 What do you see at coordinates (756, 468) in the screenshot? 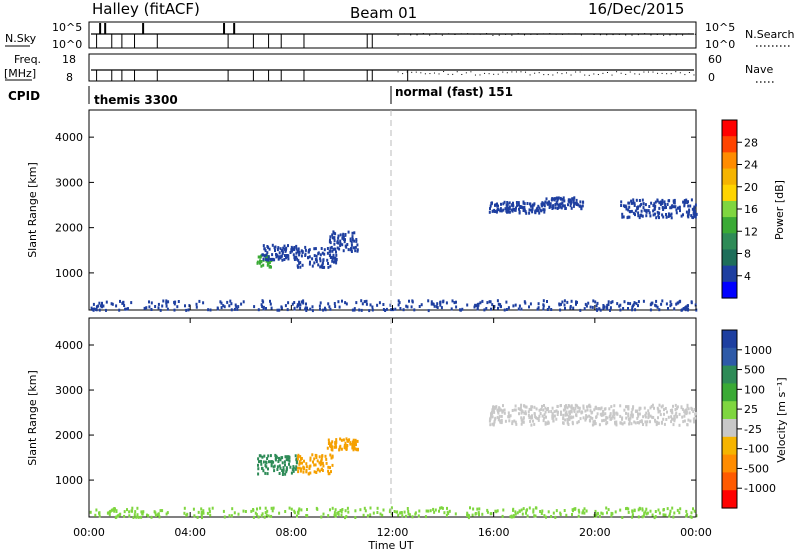
I see `velocity-colorbar-tick-label: -500` at bounding box center [756, 468].